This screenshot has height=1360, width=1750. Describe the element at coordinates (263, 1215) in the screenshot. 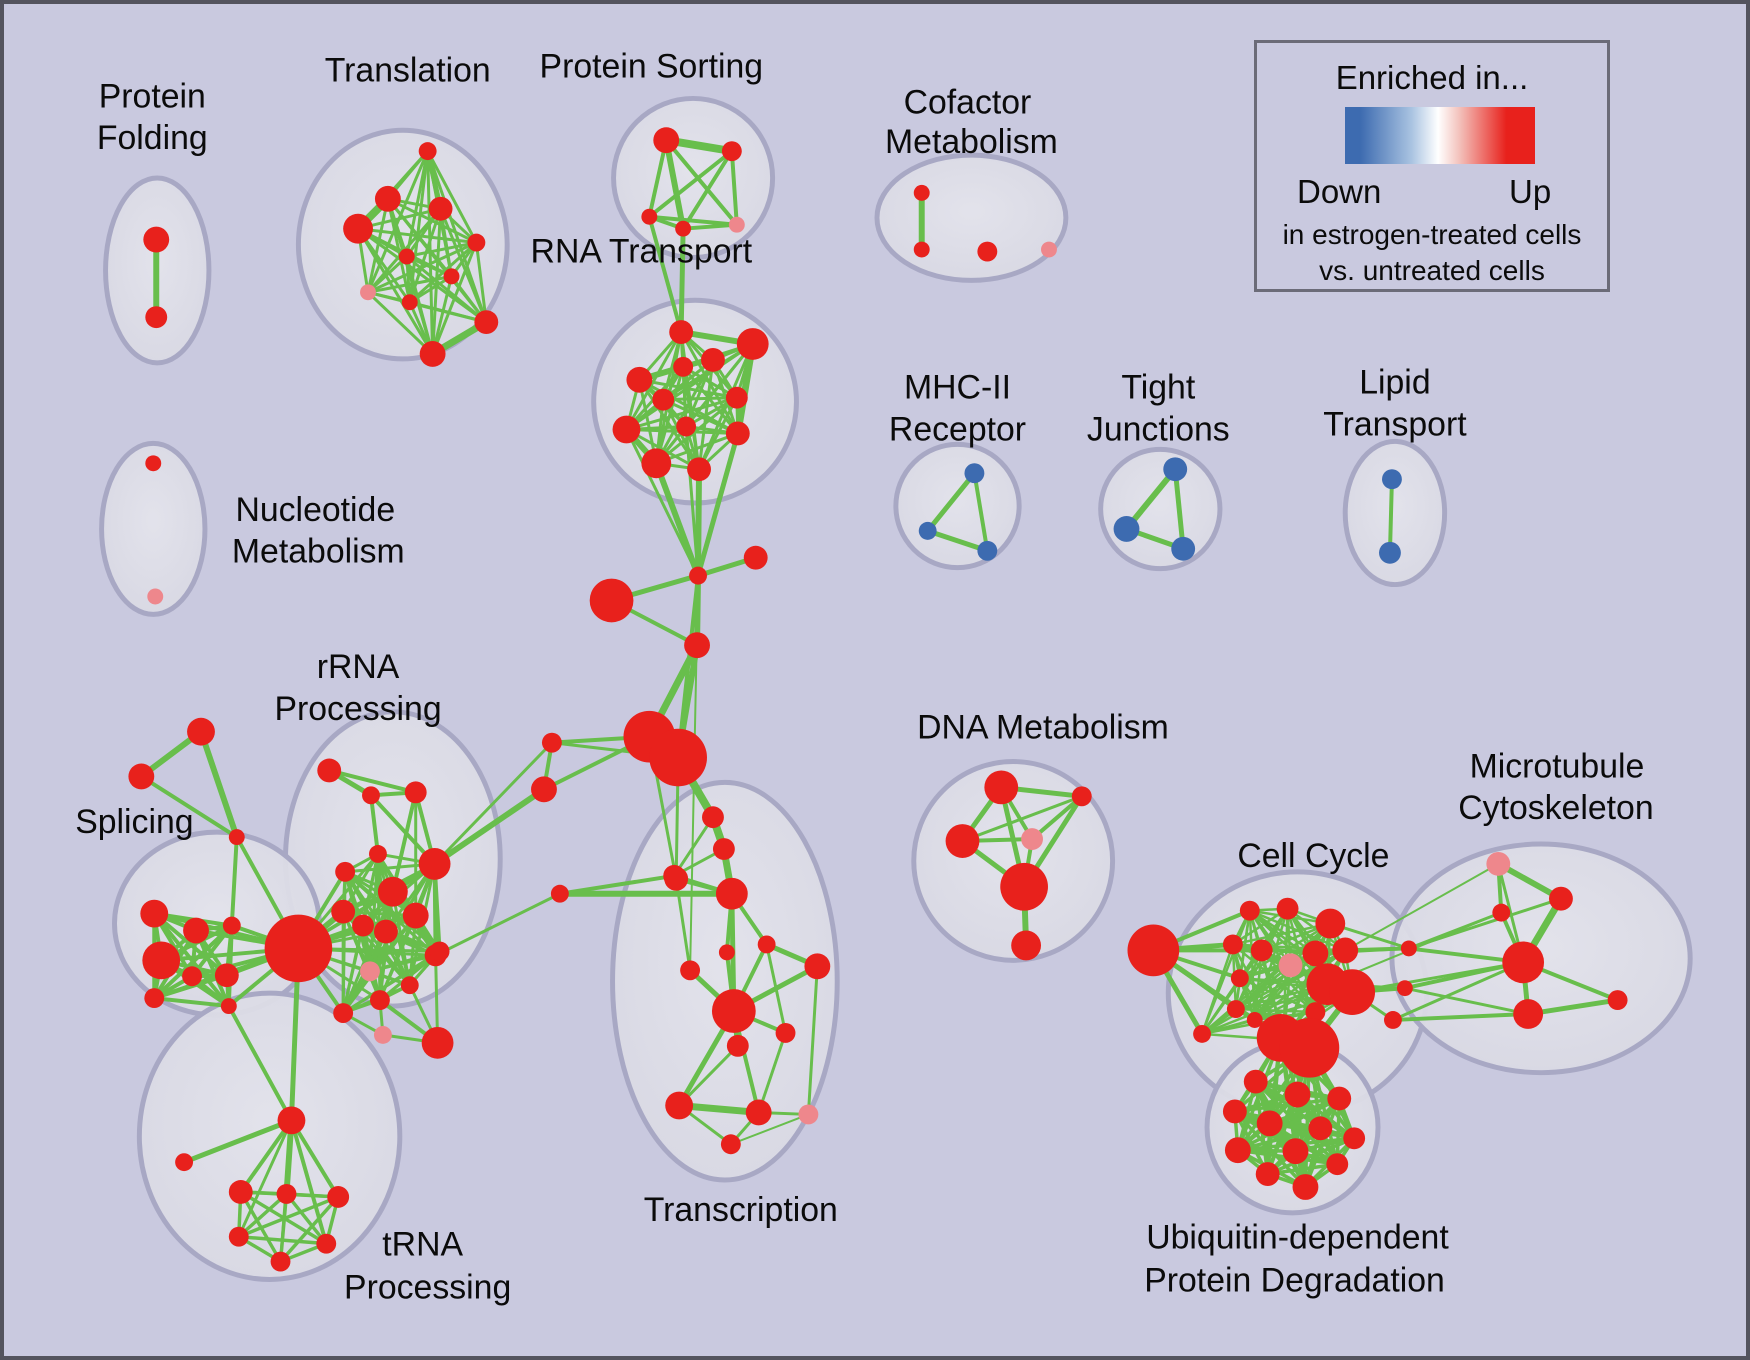

I see `edge-x1-x3` at that location.